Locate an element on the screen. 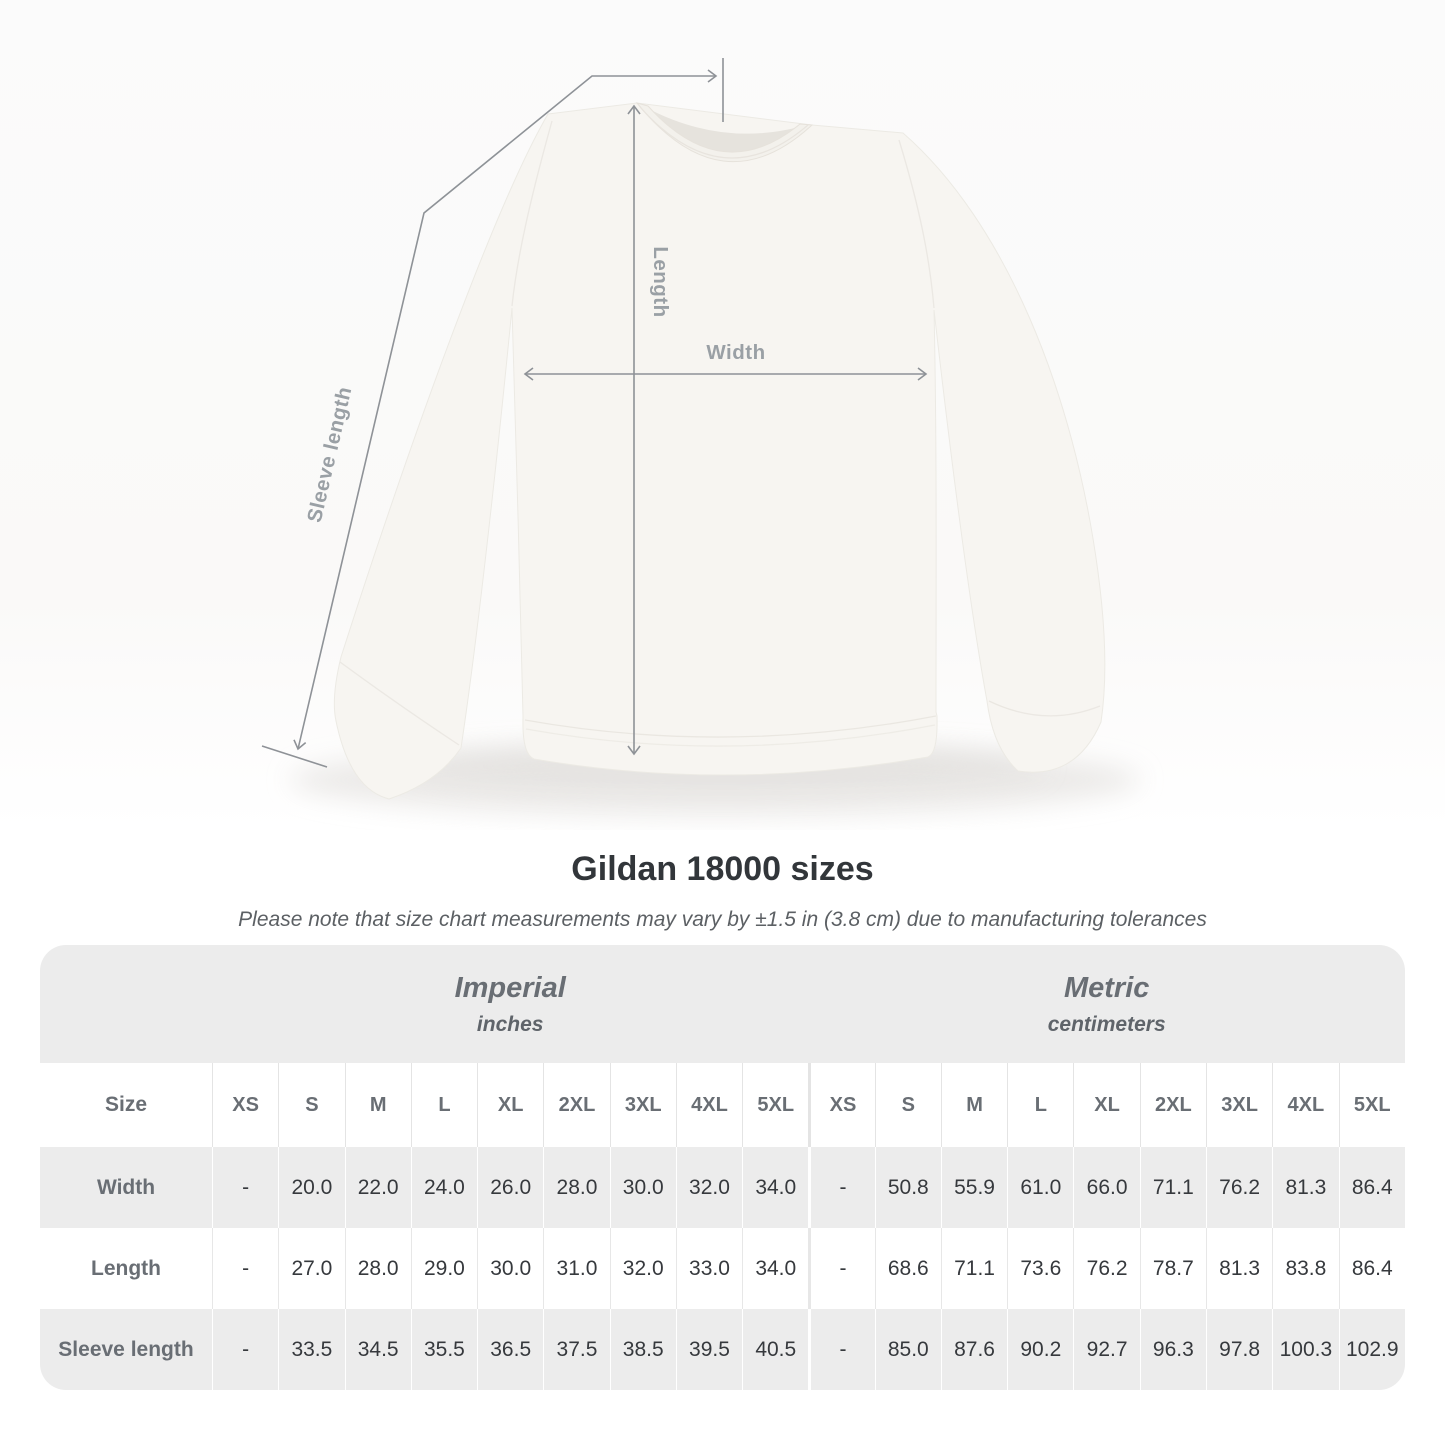 This screenshot has height=1445, width=1445. imperial-group-header: Imperial inches is located at coordinates (510, 1004).